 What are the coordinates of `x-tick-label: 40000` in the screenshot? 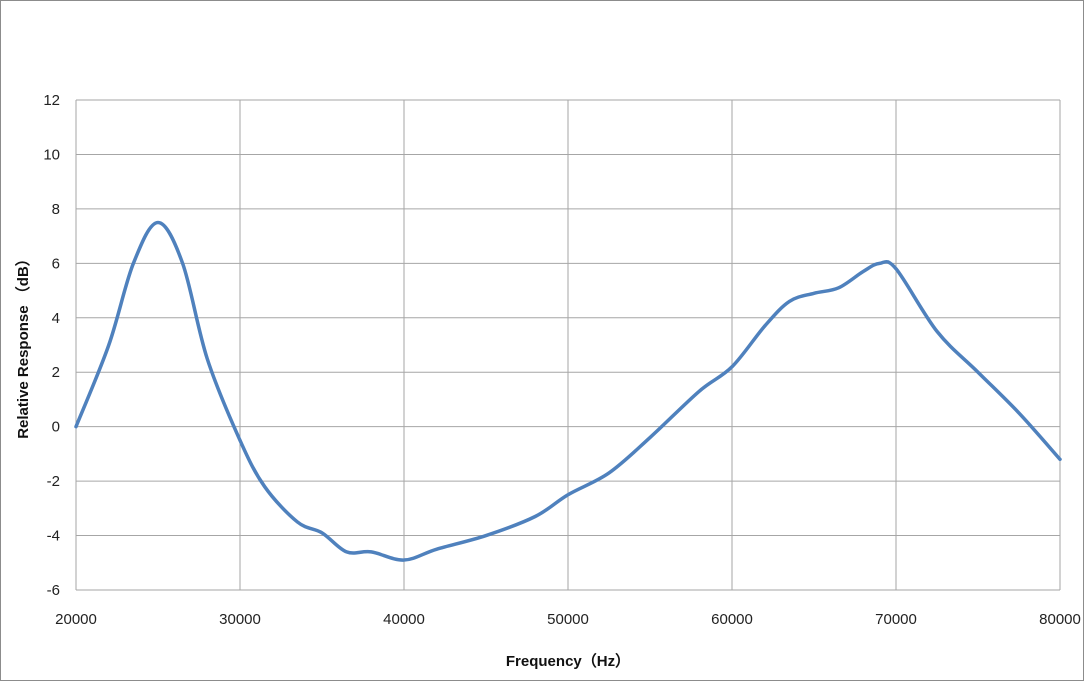 It's located at (404, 619).